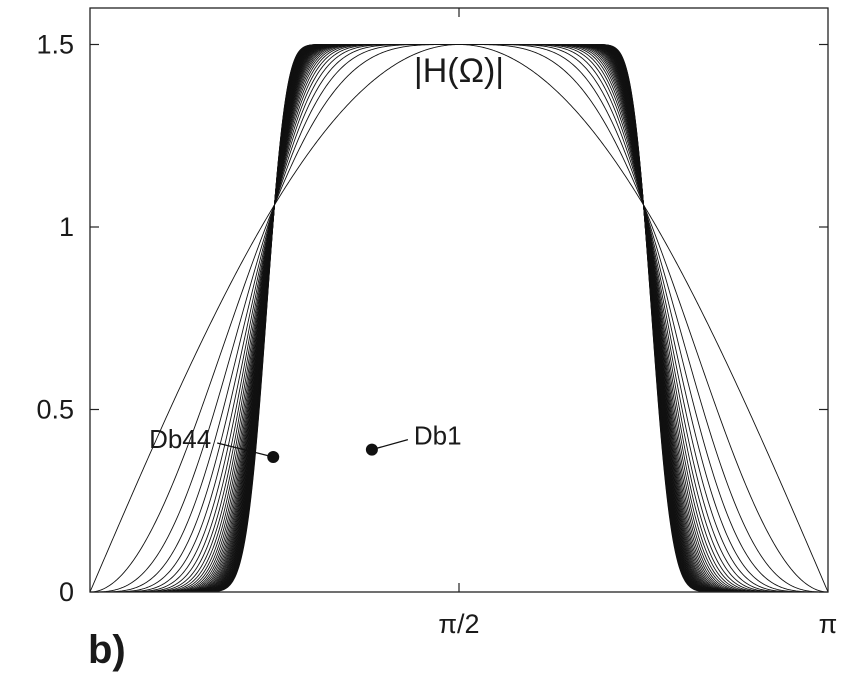  What do you see at coordinates (305, 442) in the screenshot?
I see `markers-layer: Db1 Db44` at bounding box center [305, 442].